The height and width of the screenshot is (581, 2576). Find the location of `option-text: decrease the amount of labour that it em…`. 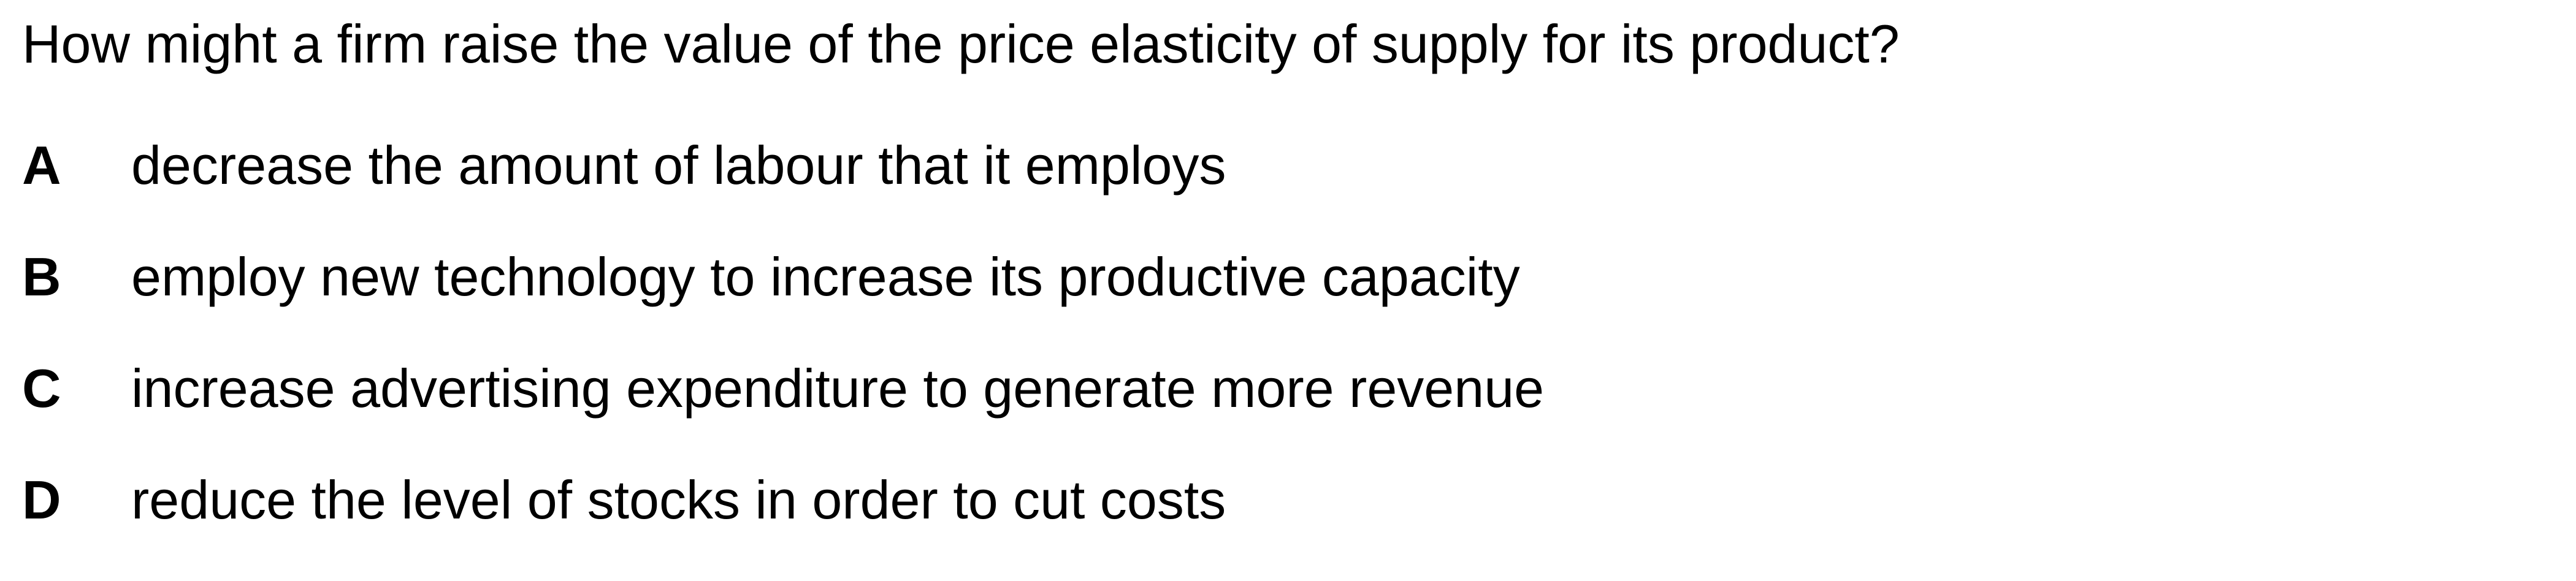

option-text: decrease the amount of labour that it em… is located at coordinates (678, 166).